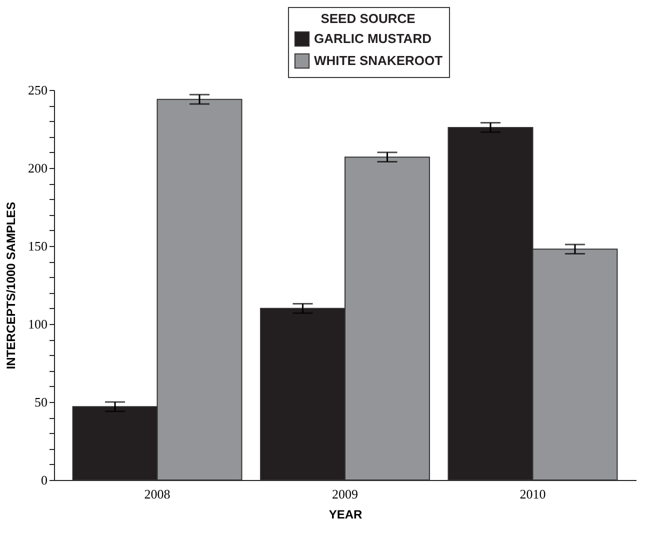 The height and width of the screenshot is (534, 648). Describe the element at coordinates (157, 494) in the screenshot. I see `x-tick-label: 2008` at that location.